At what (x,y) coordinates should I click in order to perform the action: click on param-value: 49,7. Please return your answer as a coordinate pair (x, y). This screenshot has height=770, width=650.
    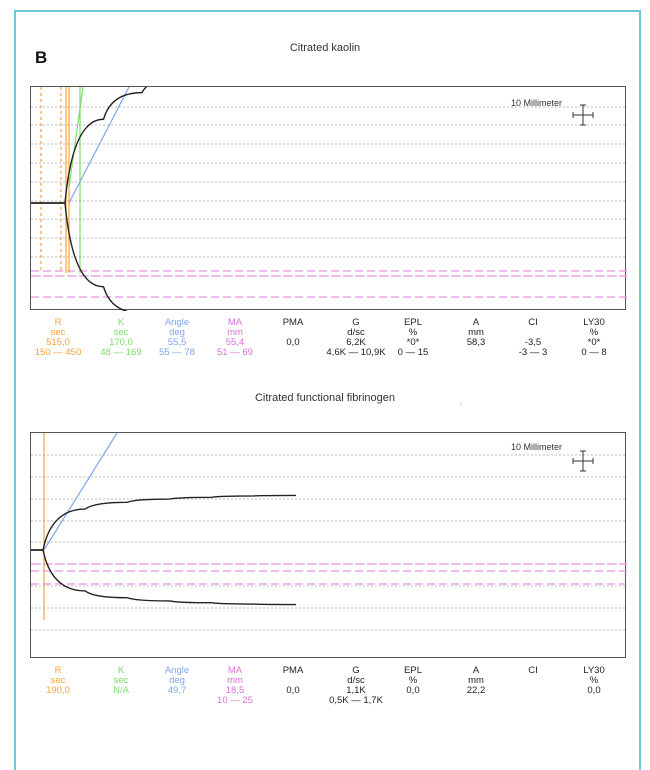
    Looking at the image, I should click on (177, 690).